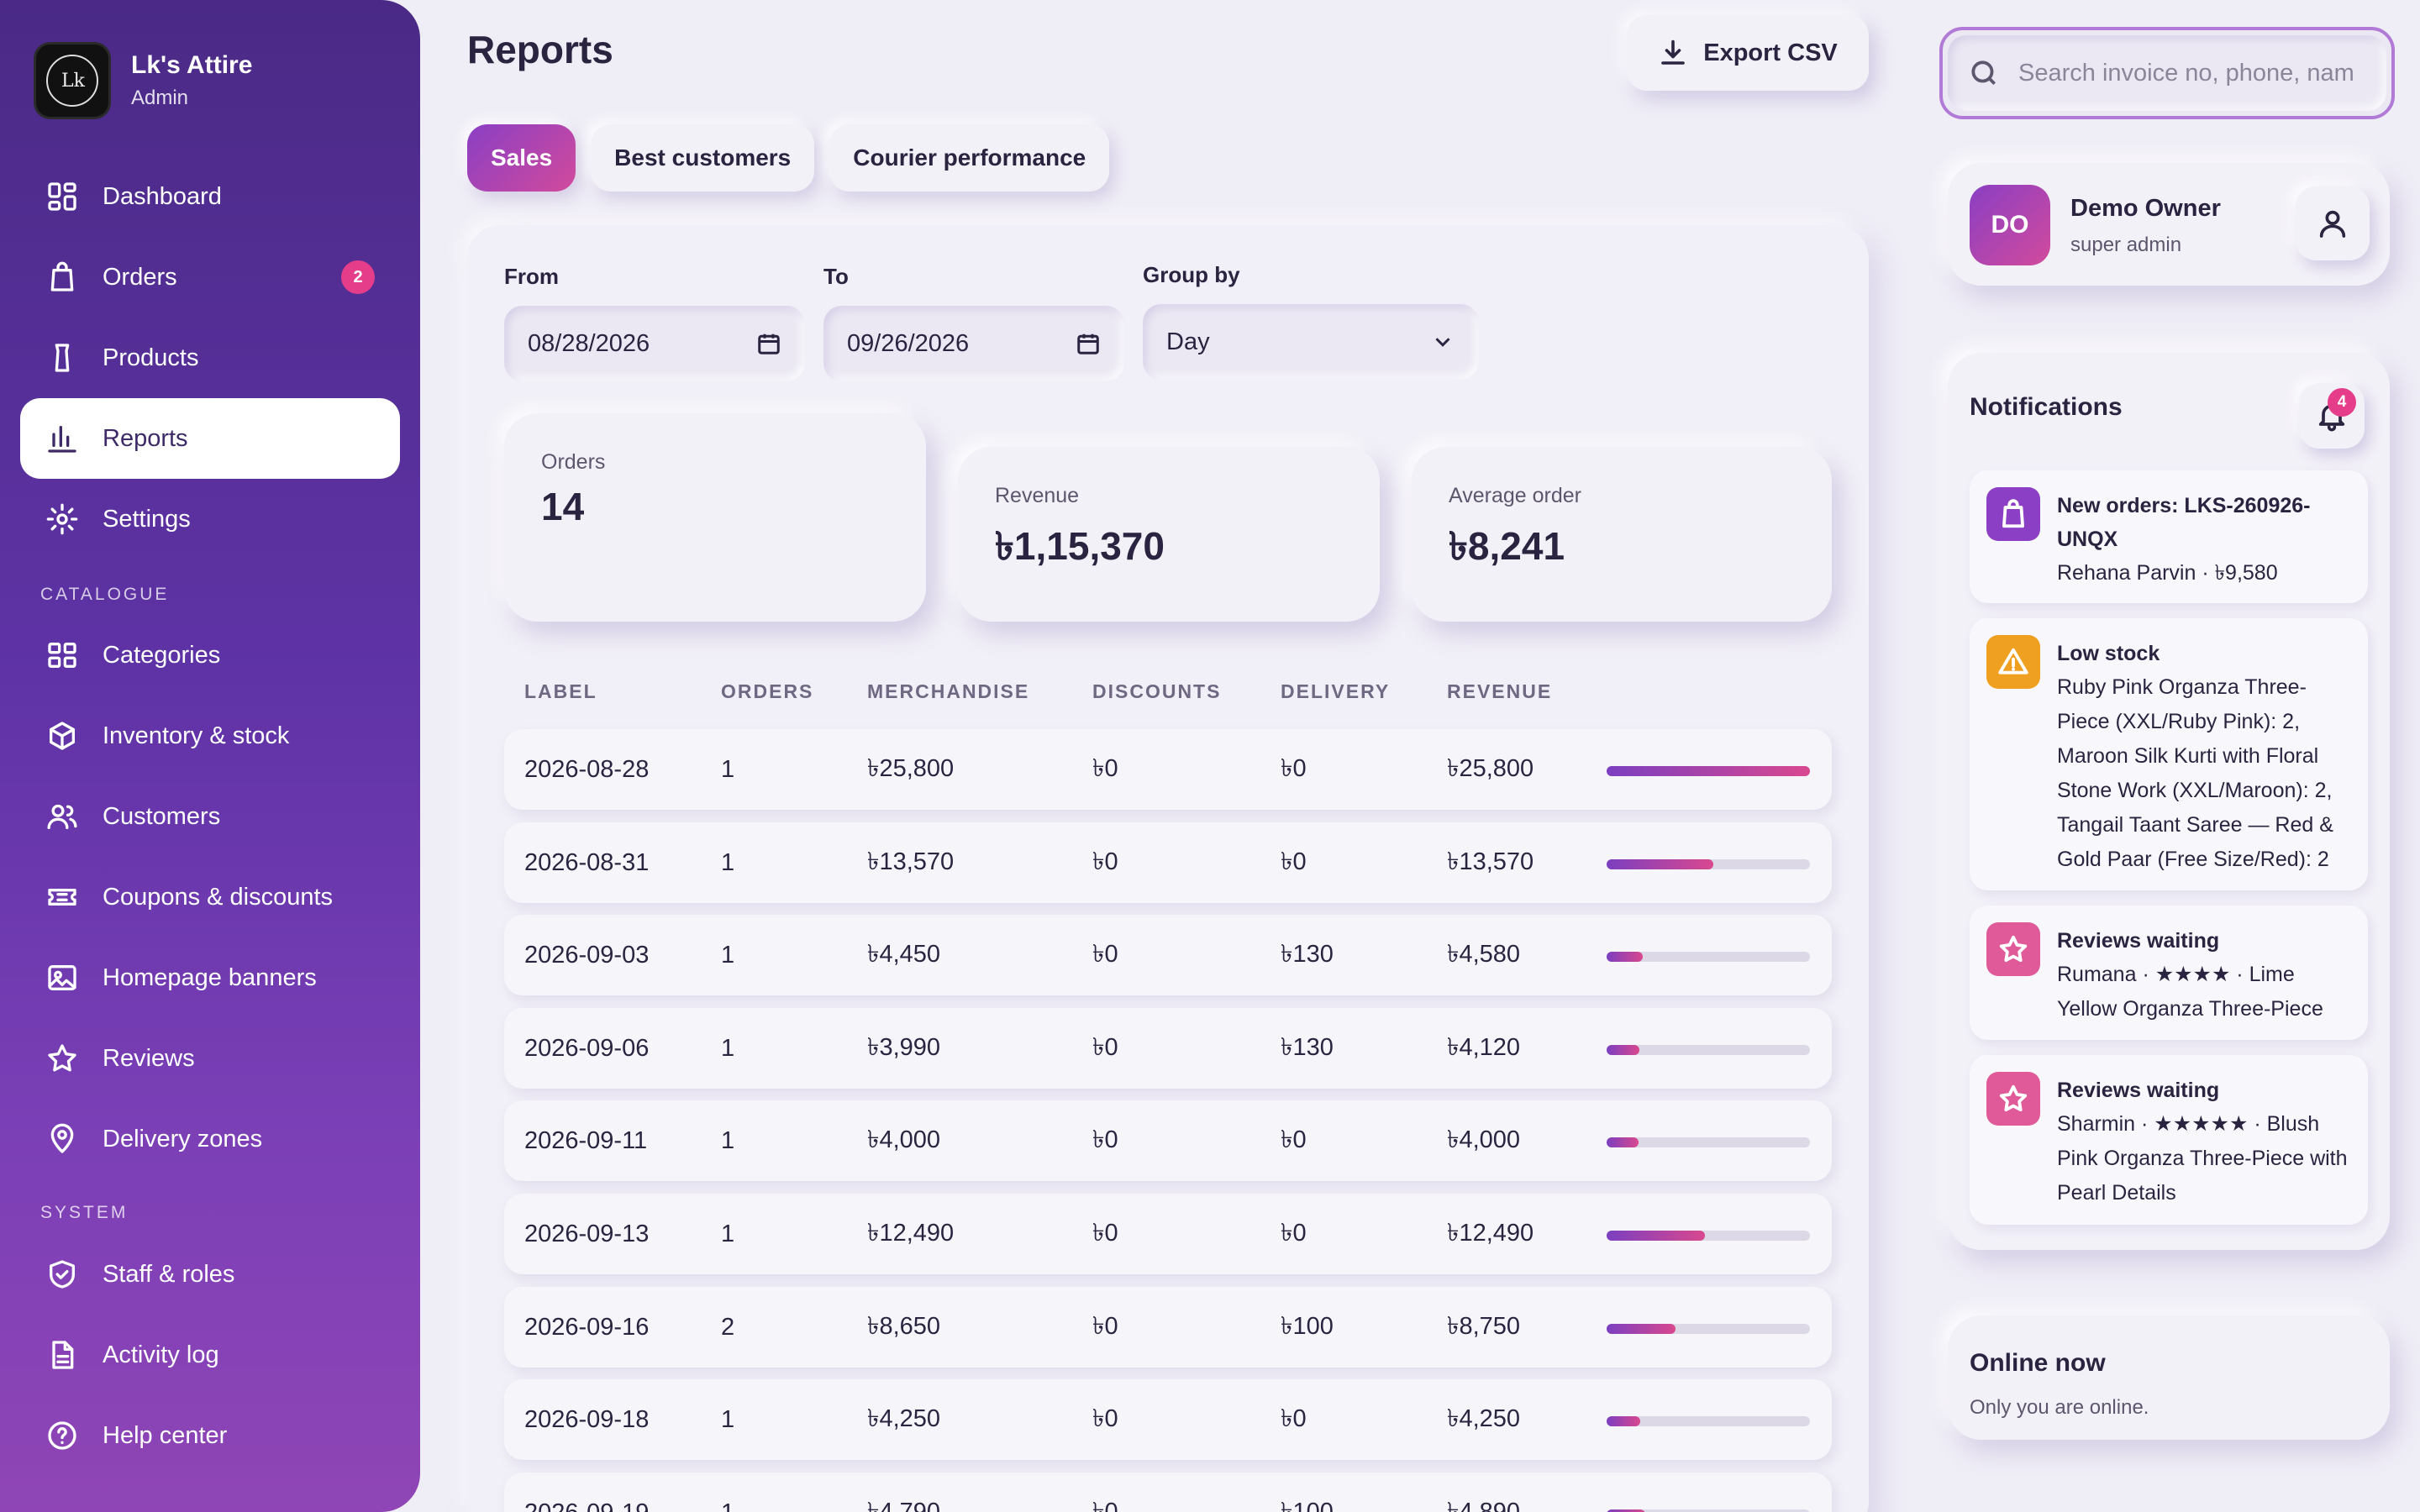 Image resolution: width=2420 pixels, height=1512 pixels. What do you see at coordinates (62, 277) in the screenshot?
I see `shopping-bag-icon` at bounding box center [62, 277].